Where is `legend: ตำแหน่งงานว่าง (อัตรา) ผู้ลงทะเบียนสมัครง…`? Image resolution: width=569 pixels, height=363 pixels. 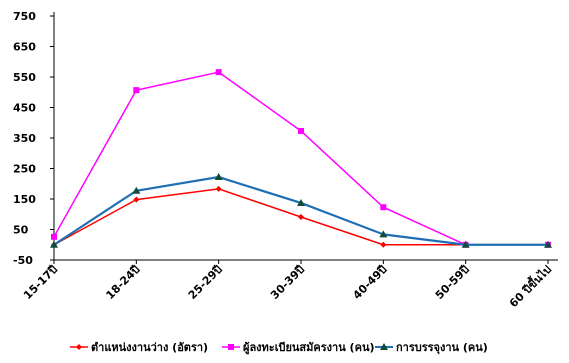 legend: ตำแหน่งงานว่าง (อัตรา) ผู้ลงทะเบียนสมัครง… is located at coordinates (279, 348).